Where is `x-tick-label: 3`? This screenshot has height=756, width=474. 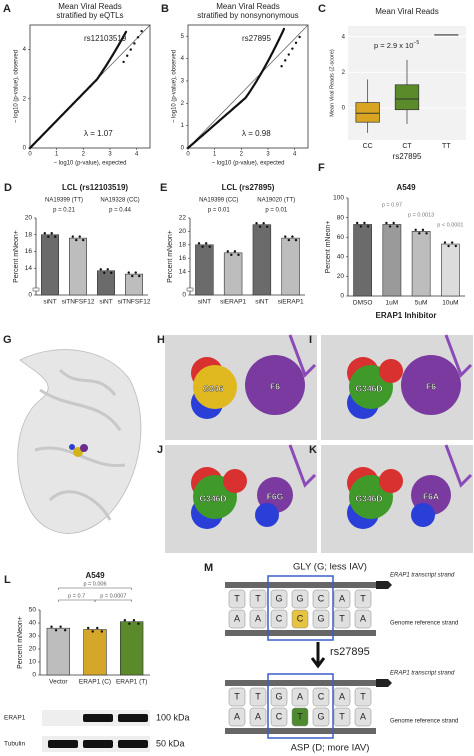 x-tick-label: 3 is located at coordinates (268, 155).